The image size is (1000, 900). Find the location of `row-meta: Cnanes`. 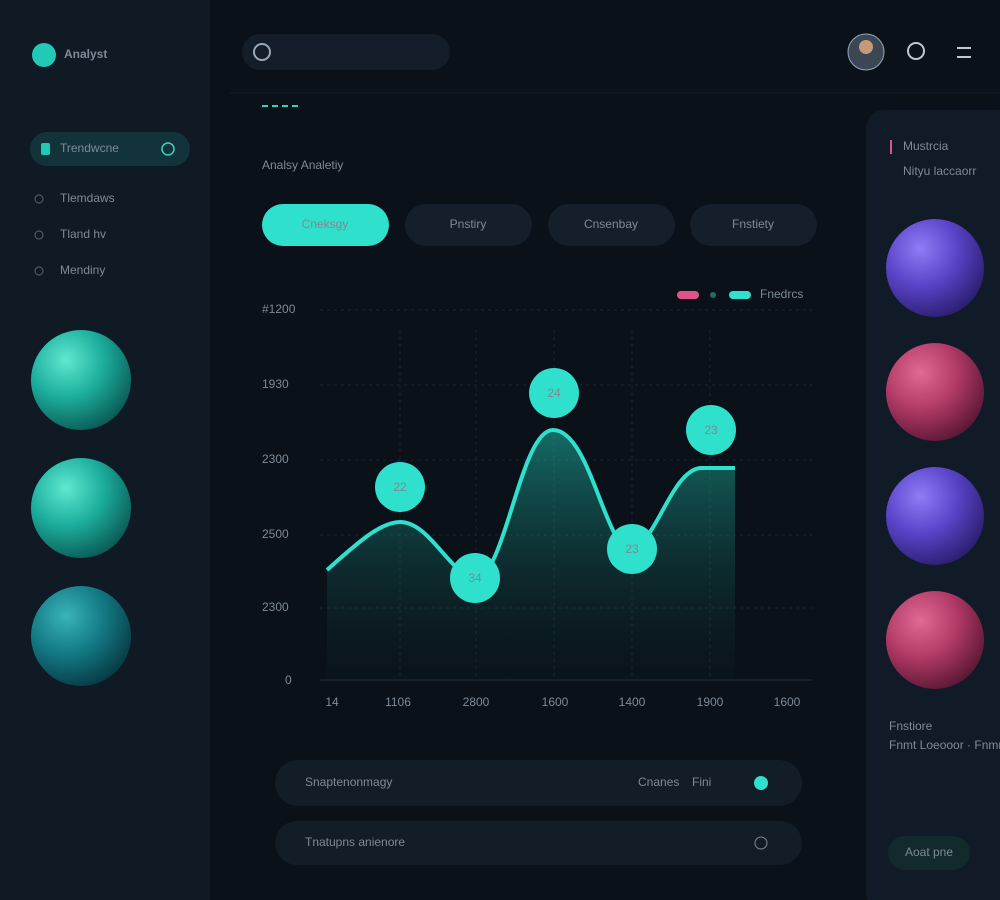

row-meta: Cnanes is located at coordinates (658, 782).